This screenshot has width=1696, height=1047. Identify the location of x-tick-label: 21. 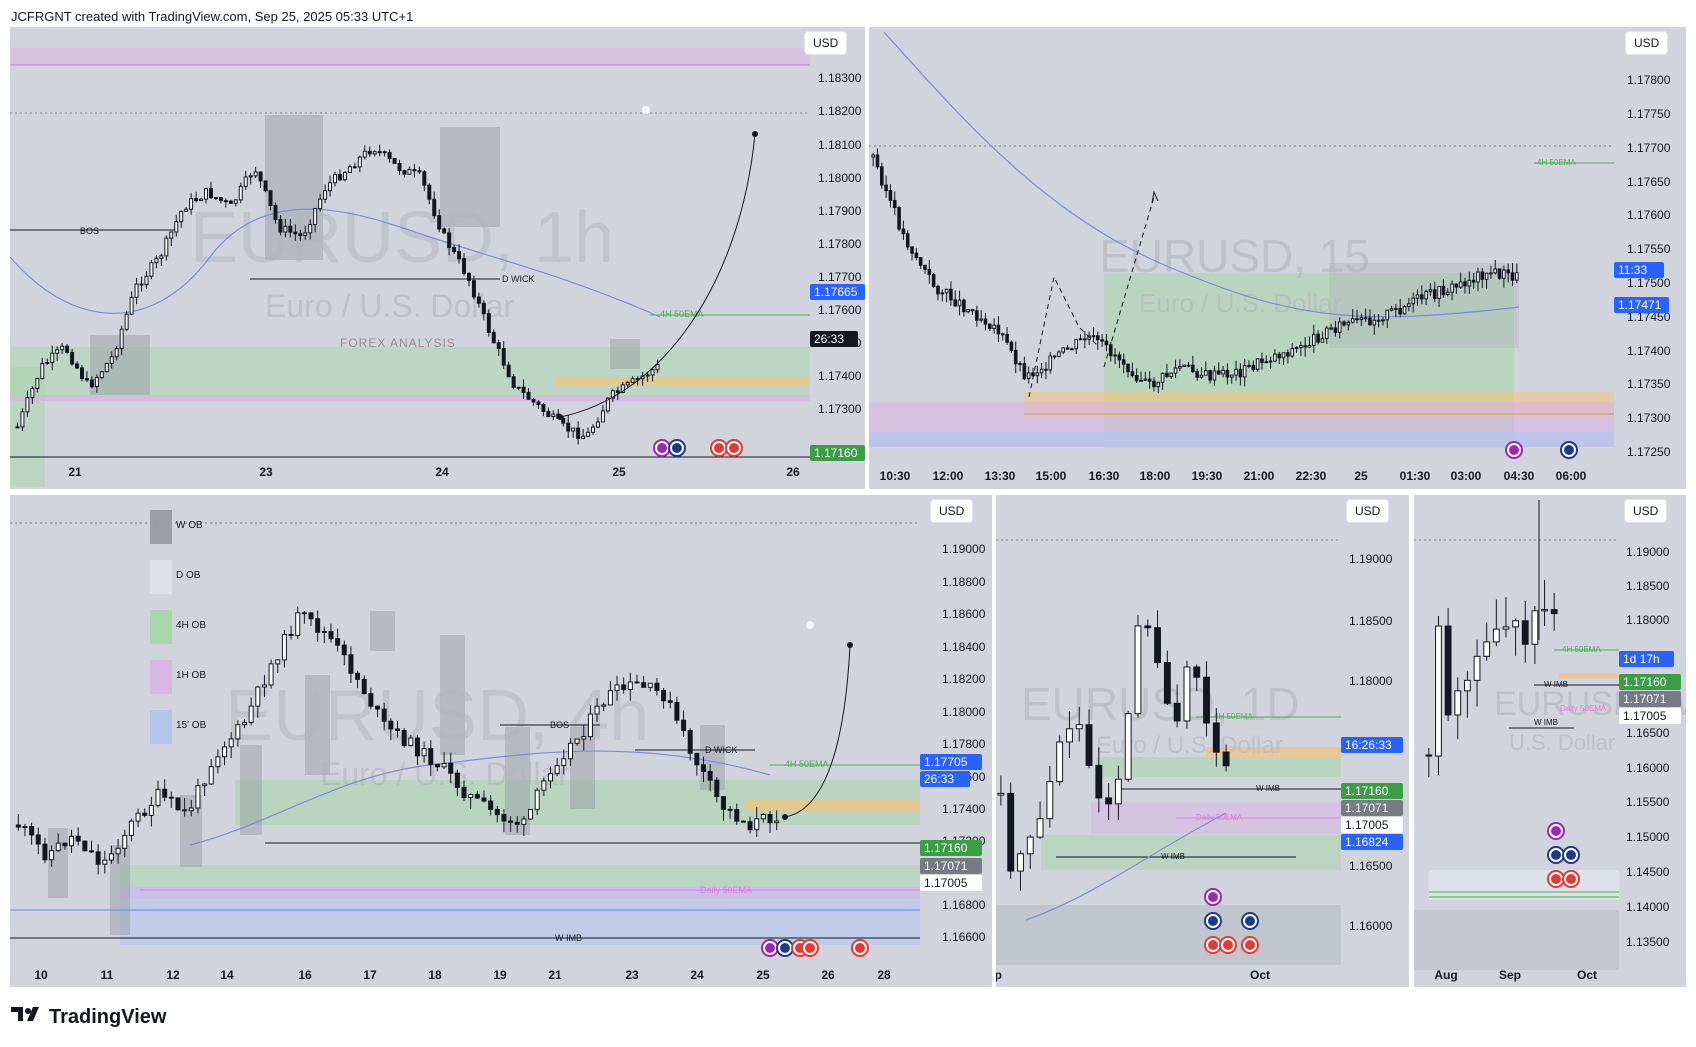
(555, 975).